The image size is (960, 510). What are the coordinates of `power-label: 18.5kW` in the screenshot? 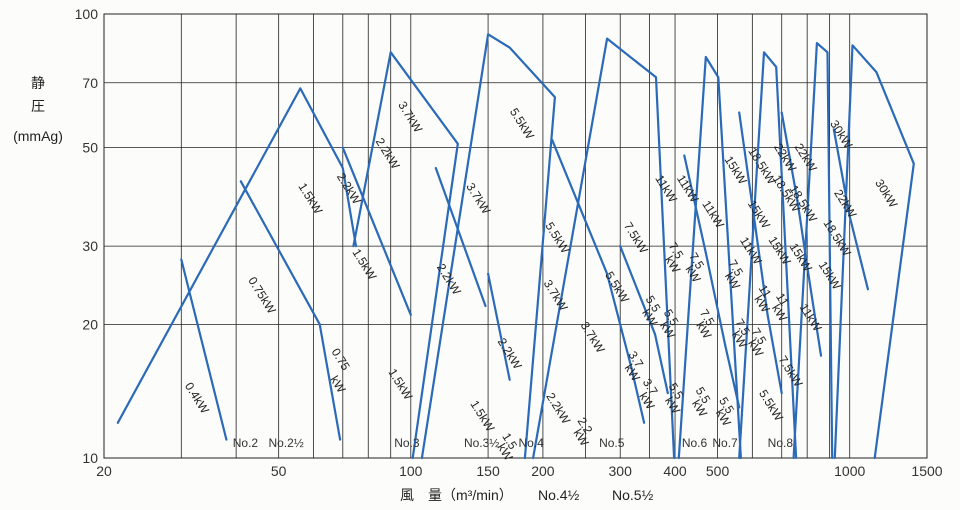 It's located at (837, 238).